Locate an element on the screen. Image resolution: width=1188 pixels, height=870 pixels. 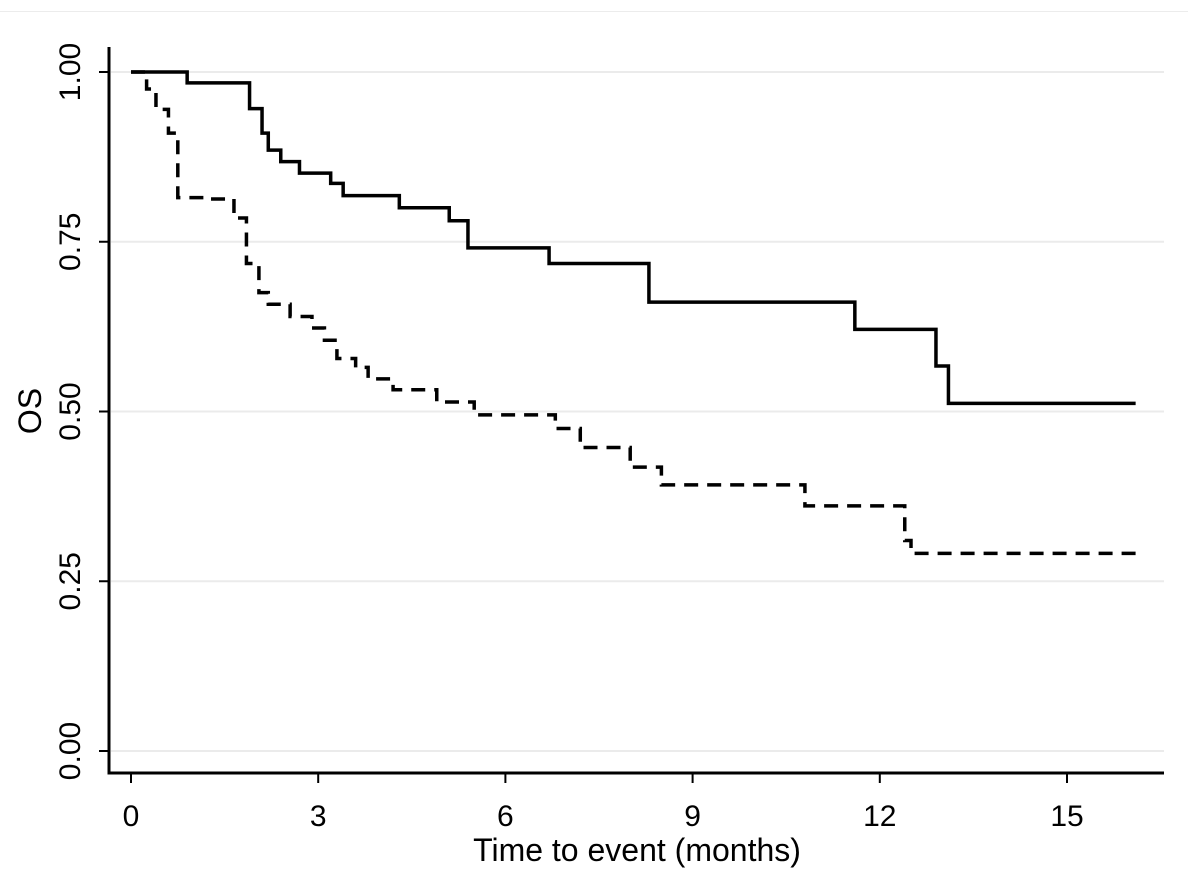
x-axis-title: Time to event (months) is located at coordinates (637, 850).